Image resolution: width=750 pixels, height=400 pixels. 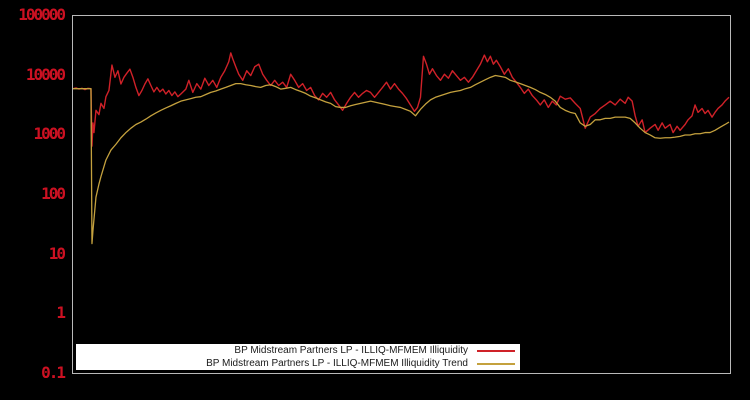 What do you see at coordinates (53, 372) in the screenshot?
I see `y-tick-label: 0.1` at bounding box center [53, 372].